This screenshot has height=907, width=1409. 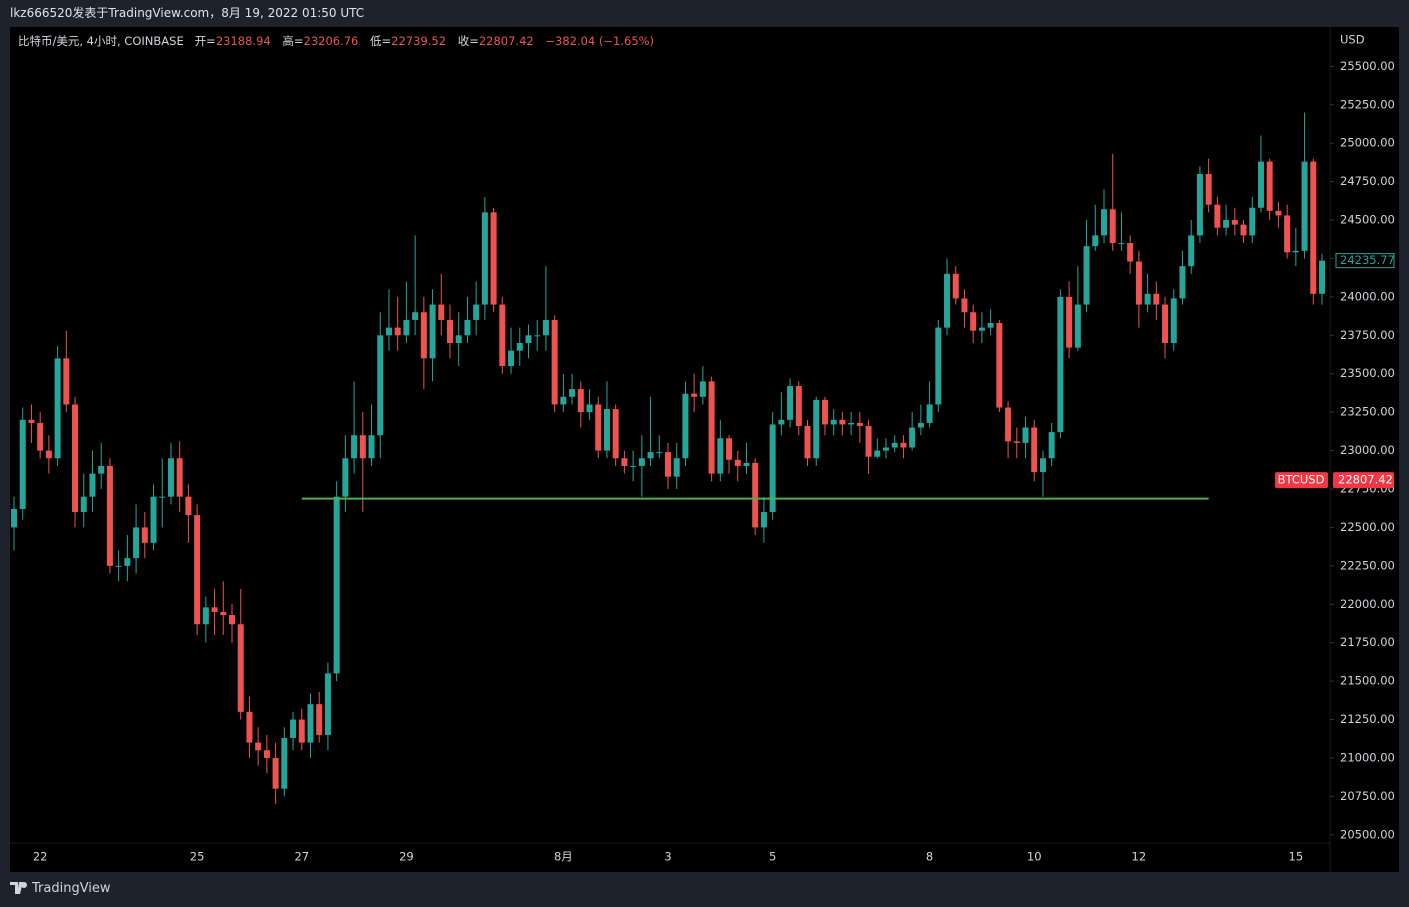 I want to click on y-tick-label: 20500.00, so click(x=1367, y=834).